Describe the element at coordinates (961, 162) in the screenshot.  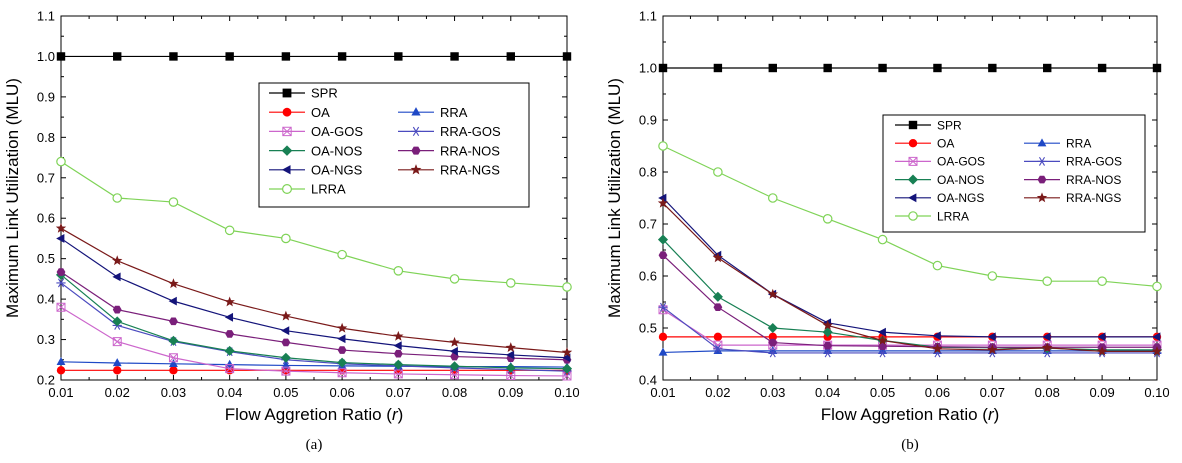
I see `legend-label: OA-GOS` at that location.